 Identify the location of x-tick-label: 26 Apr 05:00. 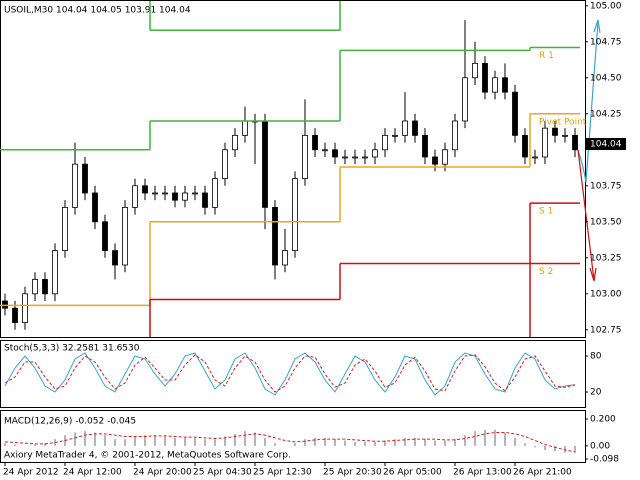
(412, 473).